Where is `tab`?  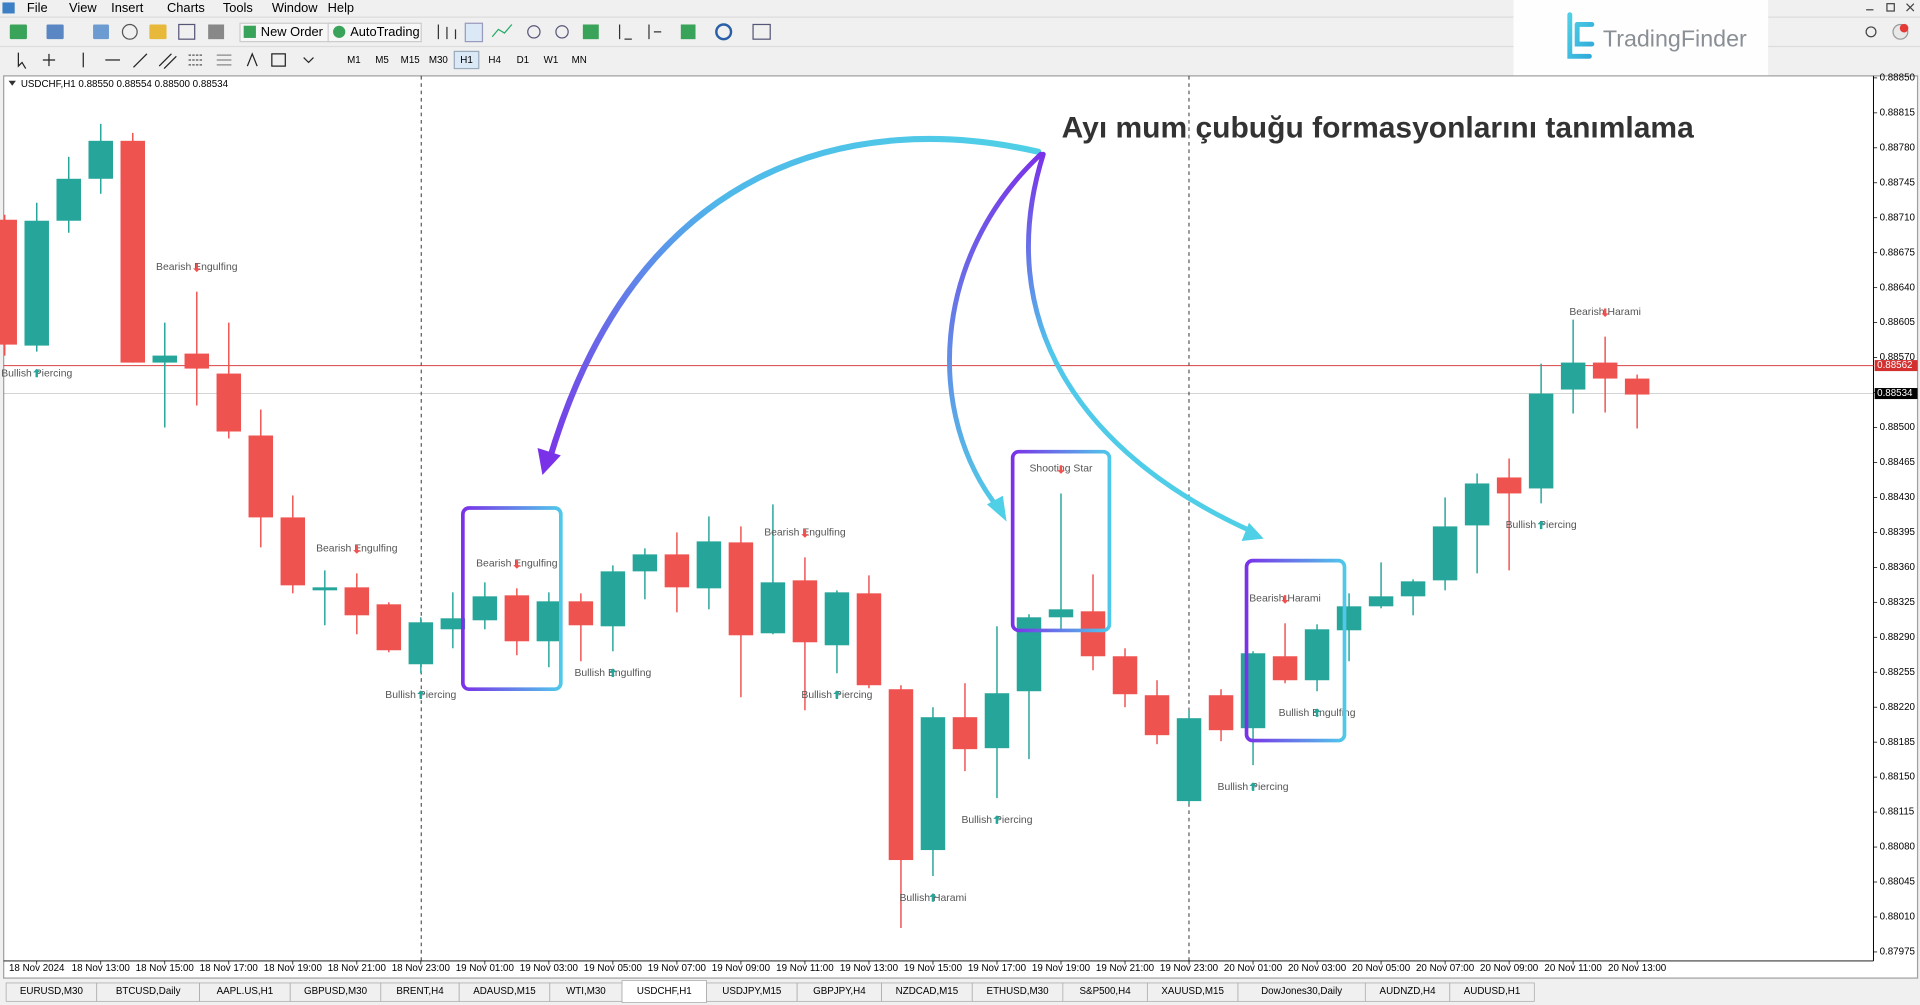
tab is located at coordinates (1492, 992).